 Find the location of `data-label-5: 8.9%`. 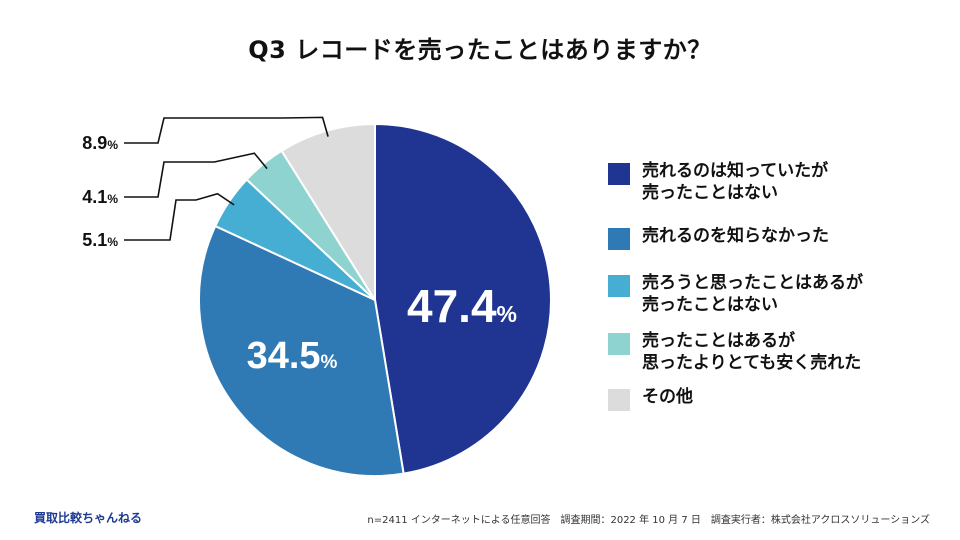

data-label-5: 8.9% is located at coordinates (100, 143).